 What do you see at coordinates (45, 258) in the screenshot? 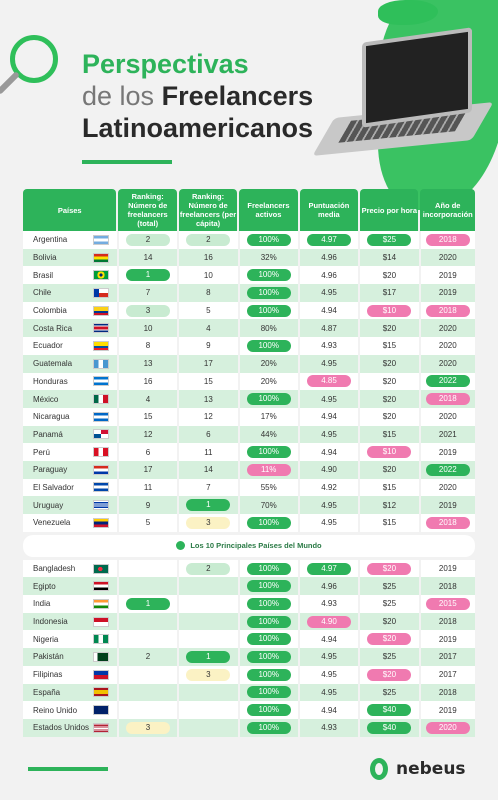
I see `country-name: Bolivia` at bounding box center [45, 258].